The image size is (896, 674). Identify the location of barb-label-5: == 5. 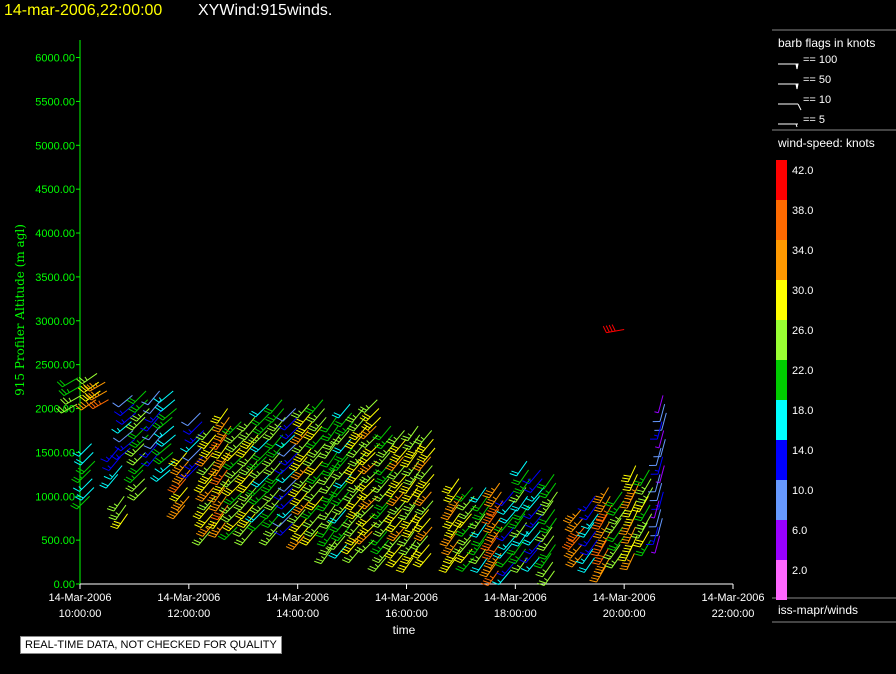
(814, 120).